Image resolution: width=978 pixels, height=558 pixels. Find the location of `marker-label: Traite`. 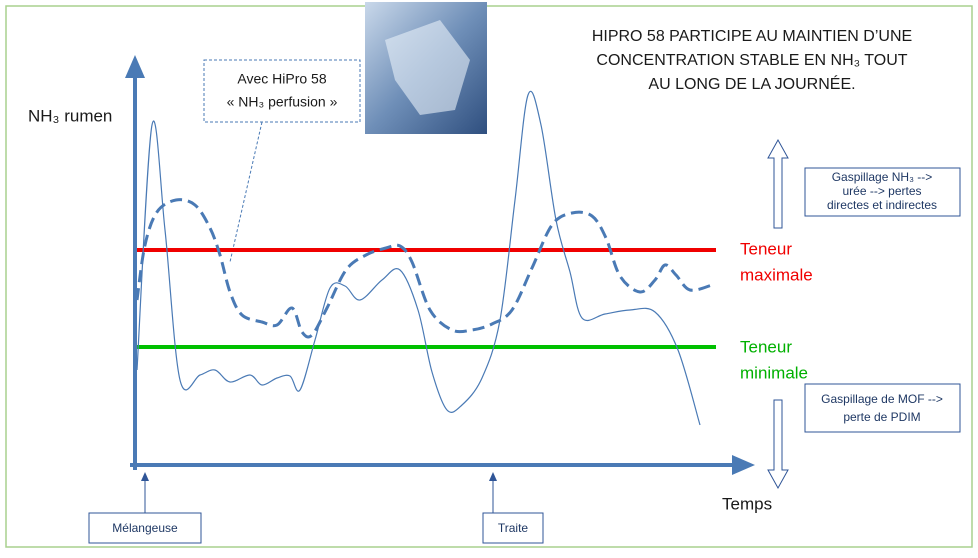

marker-label: Traite is located at coordinates (513, 528).